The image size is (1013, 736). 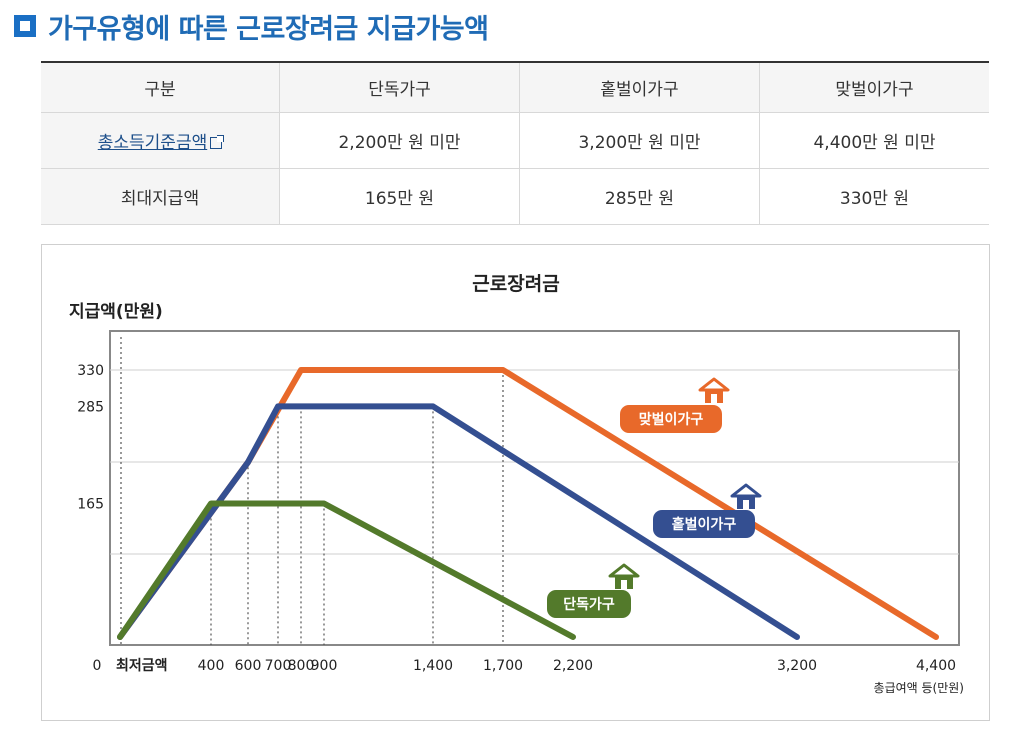 I want to click on series-line-단독가구, so click(x=346, y=570).